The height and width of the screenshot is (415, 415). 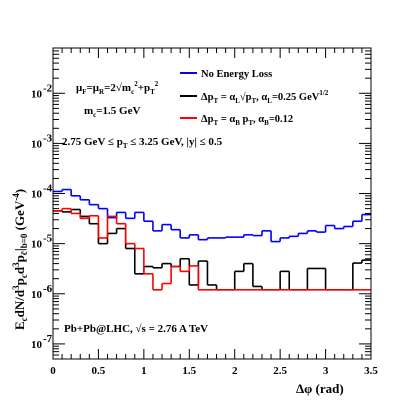 I want to click on x-tick-label: 3.5, so click(x=371, y=371).